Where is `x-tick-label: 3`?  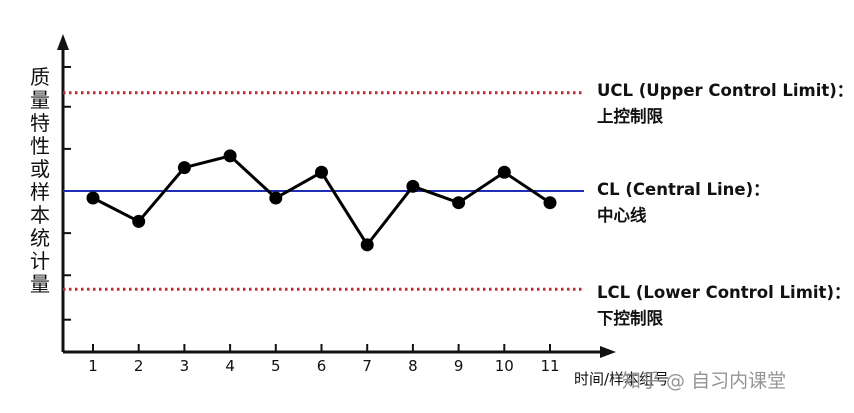
x-tick-label: 3 is located at coordinates (185, 366).